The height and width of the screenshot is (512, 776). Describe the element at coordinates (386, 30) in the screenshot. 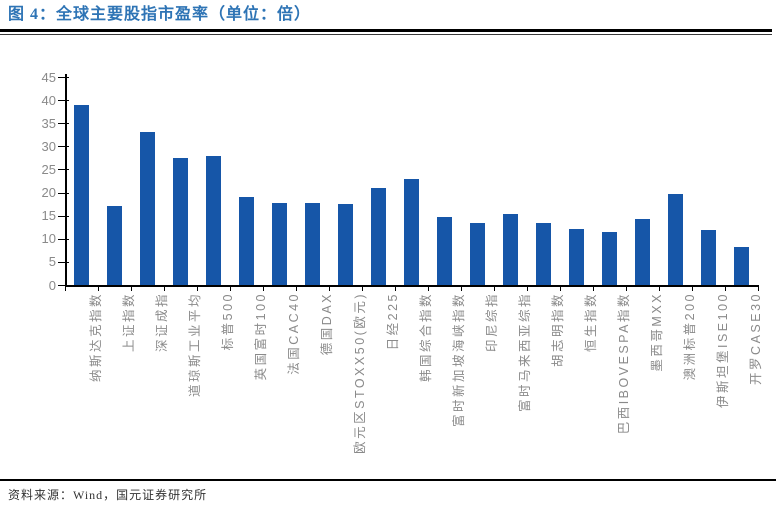

I see `title-divider-thick` at that location.